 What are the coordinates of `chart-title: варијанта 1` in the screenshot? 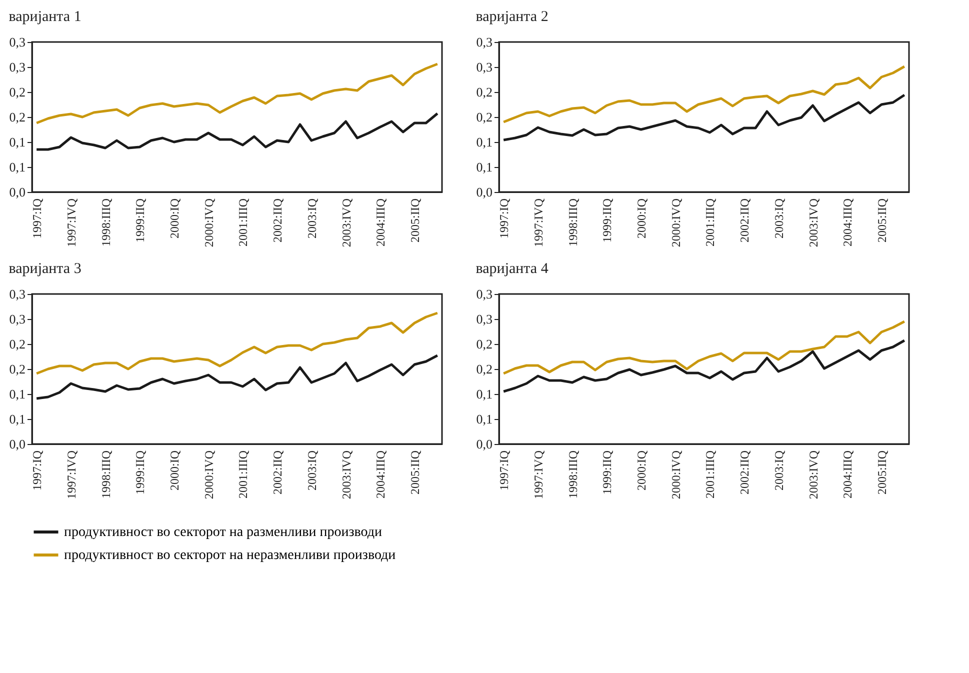 It's located at (45, 17).